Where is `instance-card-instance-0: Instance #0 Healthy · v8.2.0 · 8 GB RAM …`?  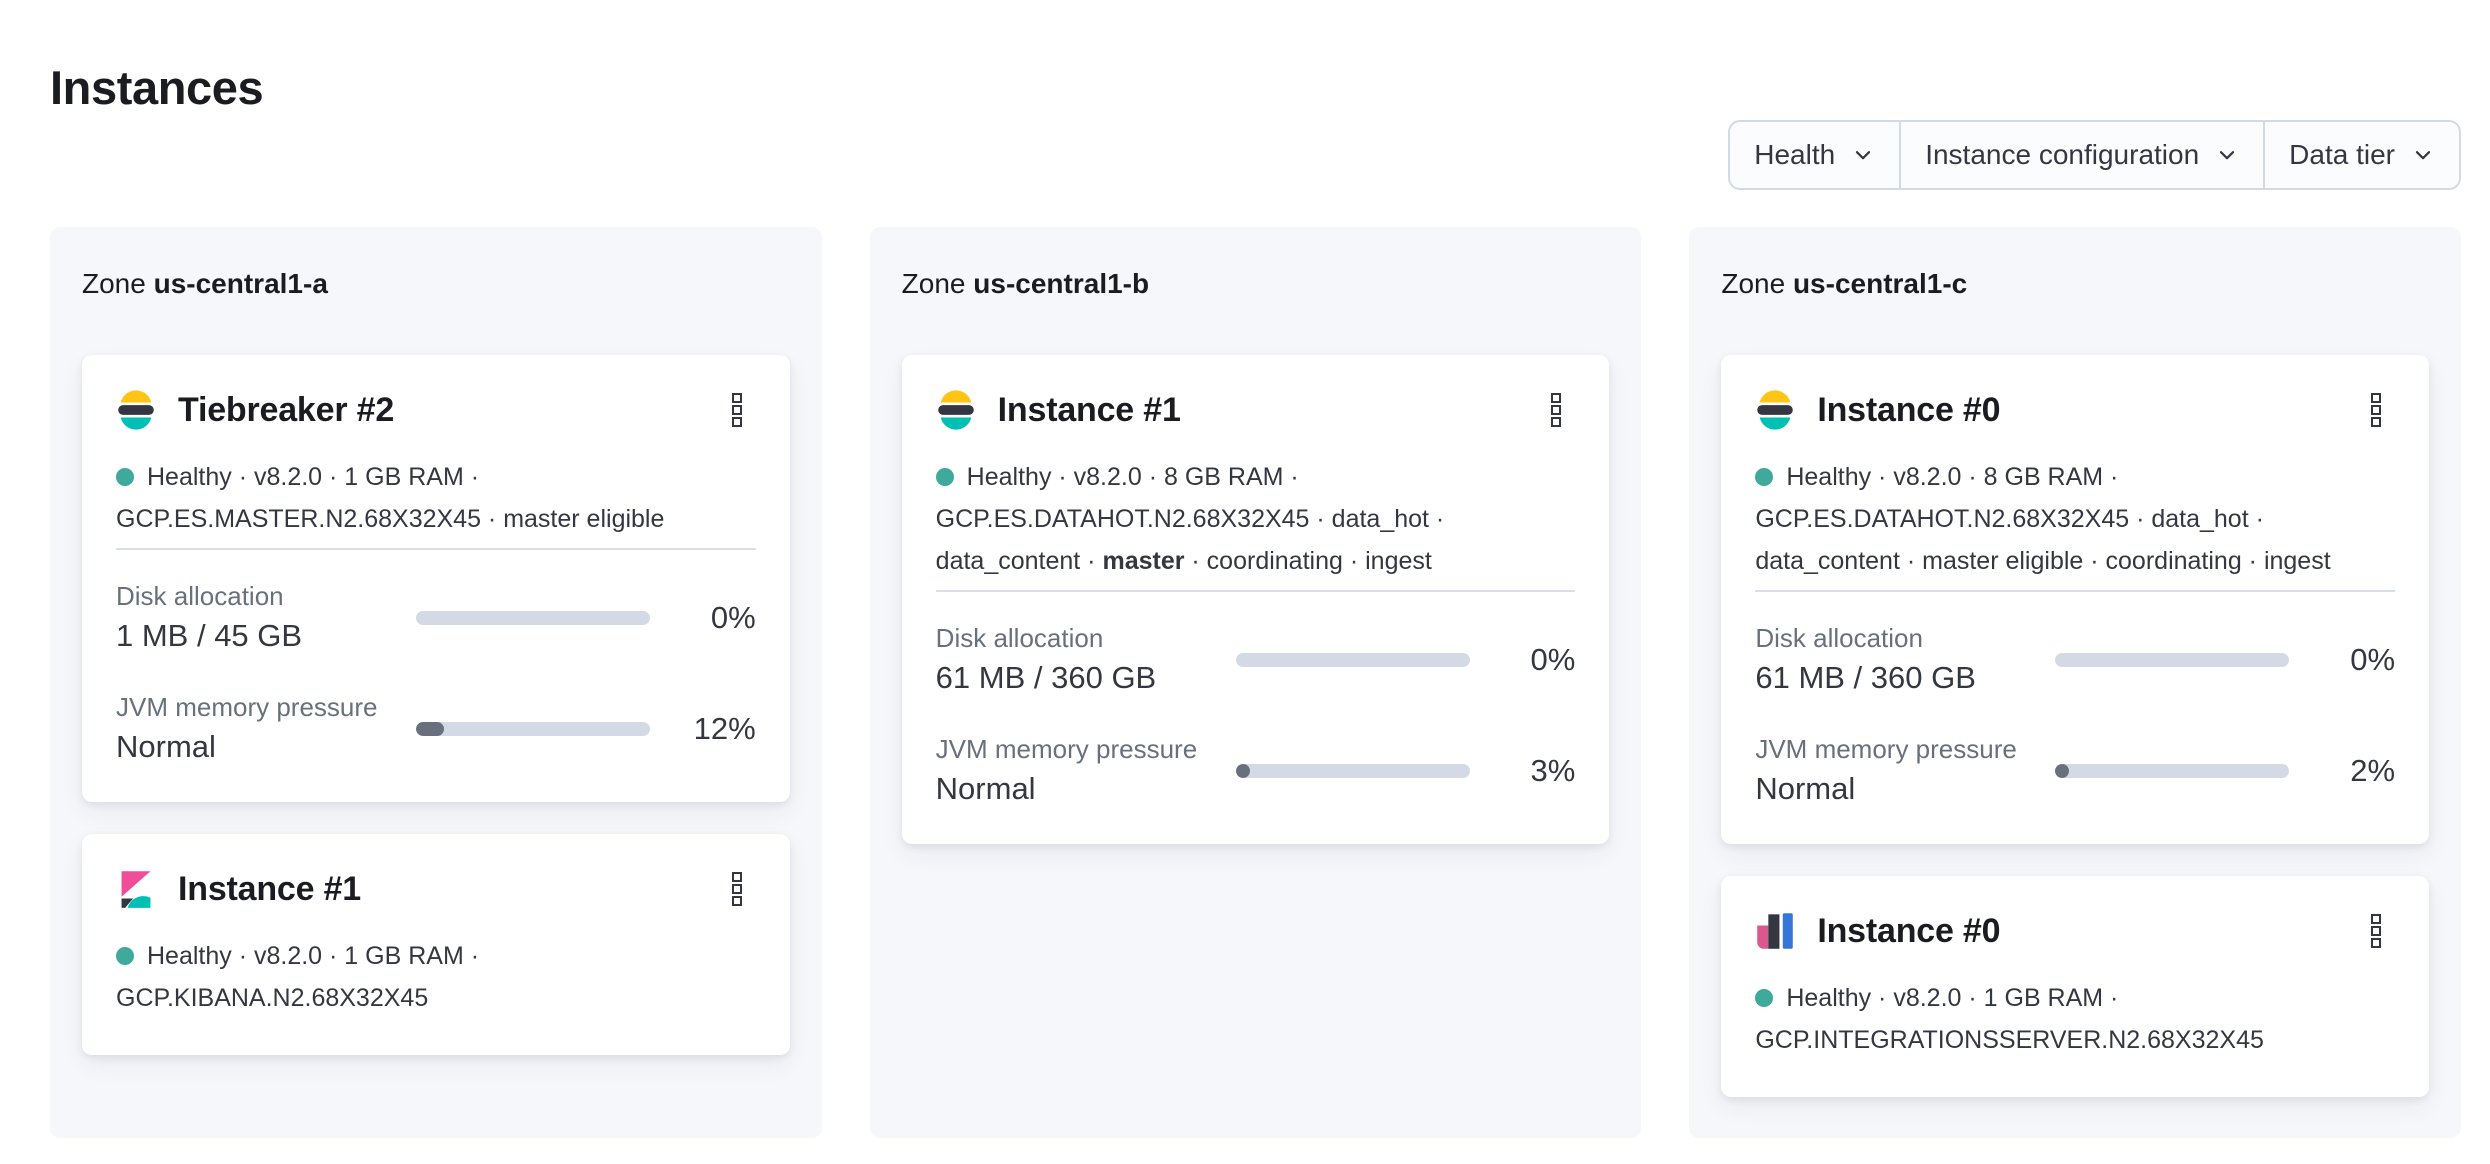 instance-card-instance-0: Instance #0 Healthy · v8.2.0 · 8 GB RAM … is located at coordinates (2075, 599).